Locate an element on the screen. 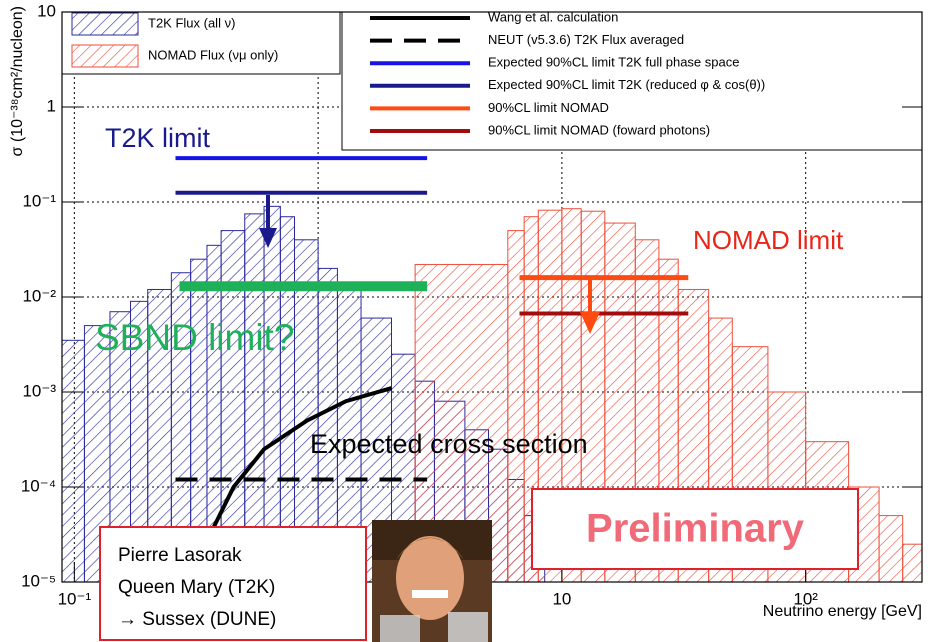 This screenshot has height=642, width=932. legend-box is located at coordinates (632, 81).